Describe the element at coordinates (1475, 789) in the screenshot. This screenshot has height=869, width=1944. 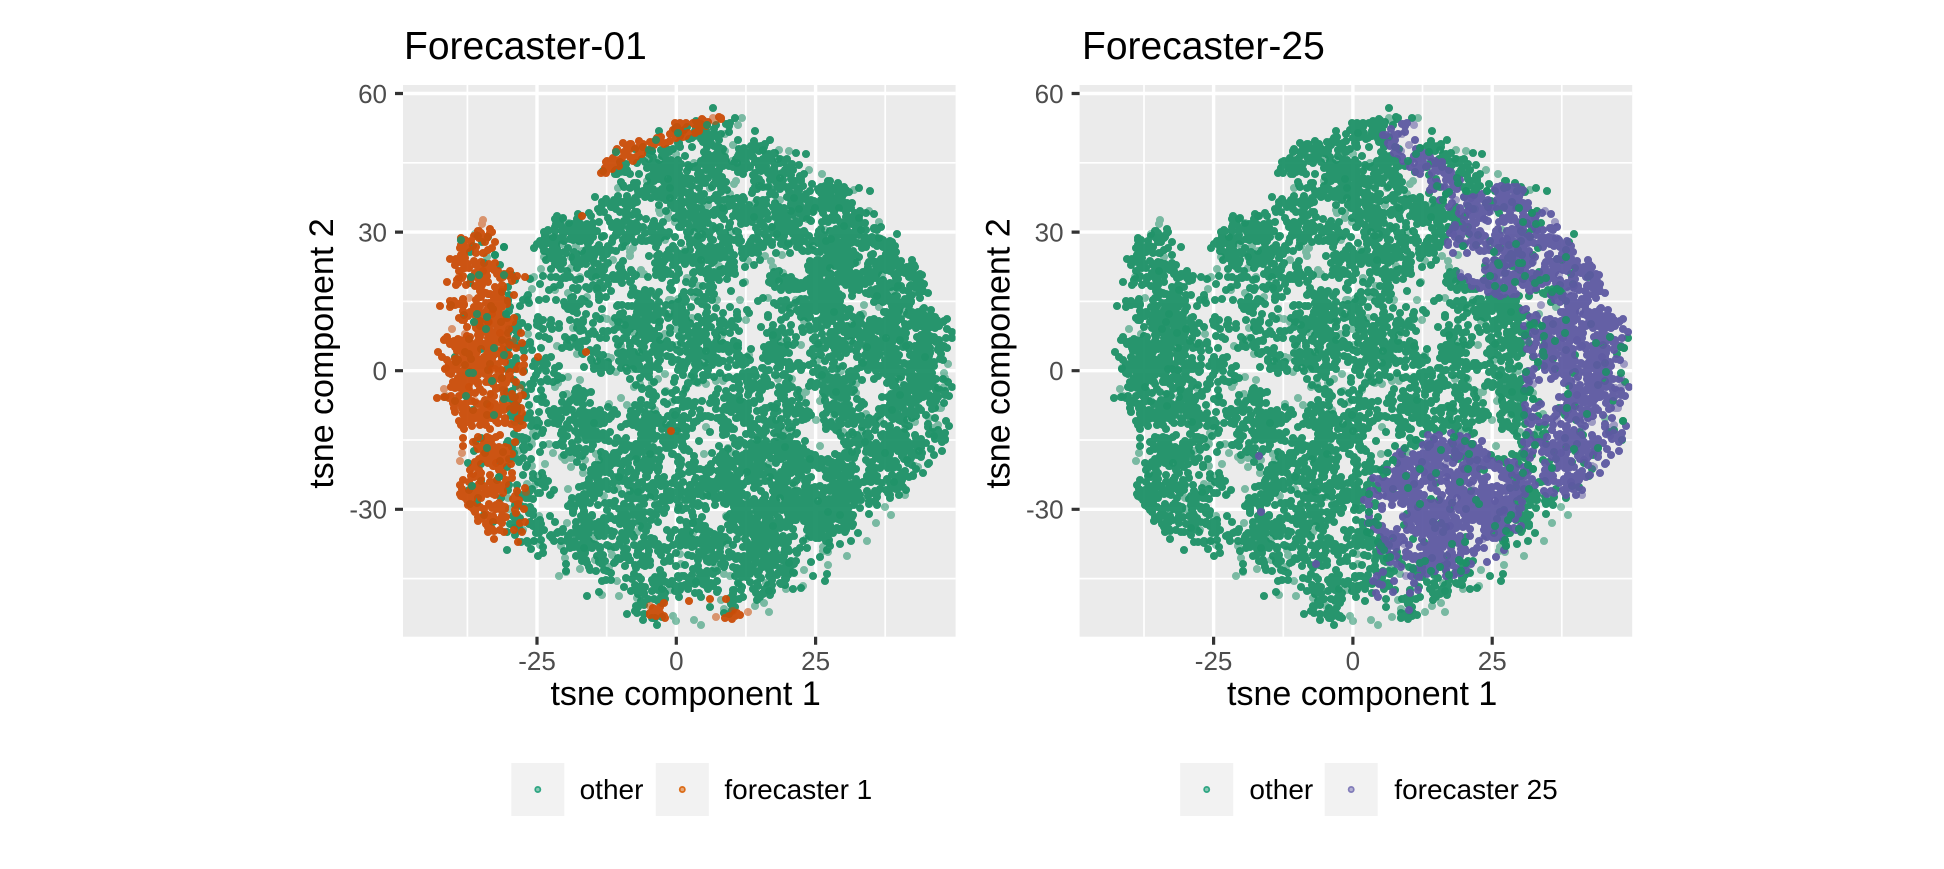
I see `svg-text: forecaster 25` at that location.